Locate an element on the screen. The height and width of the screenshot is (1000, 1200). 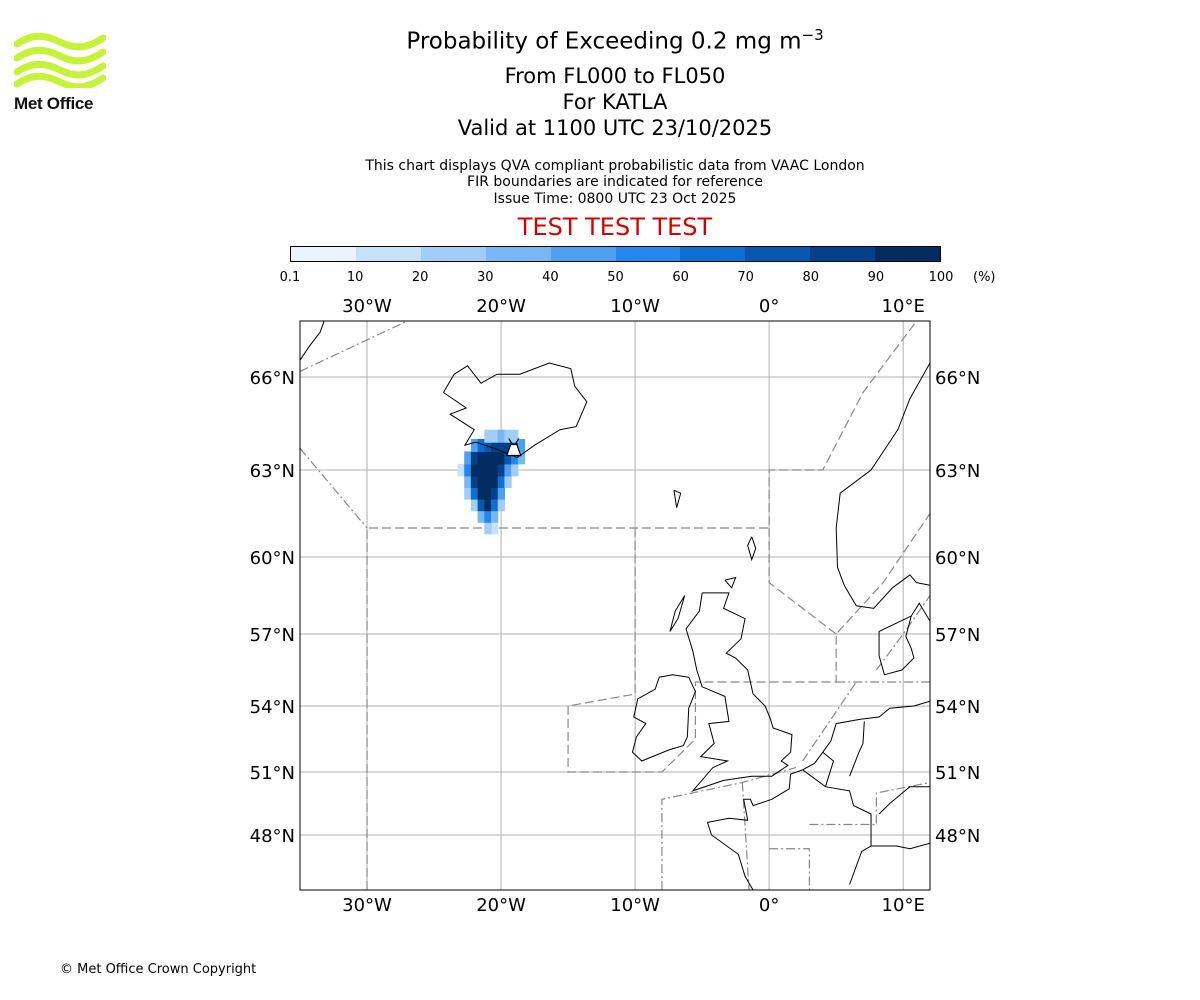
colorbar-tick-label: 100 is located at coordinates (941, 277).